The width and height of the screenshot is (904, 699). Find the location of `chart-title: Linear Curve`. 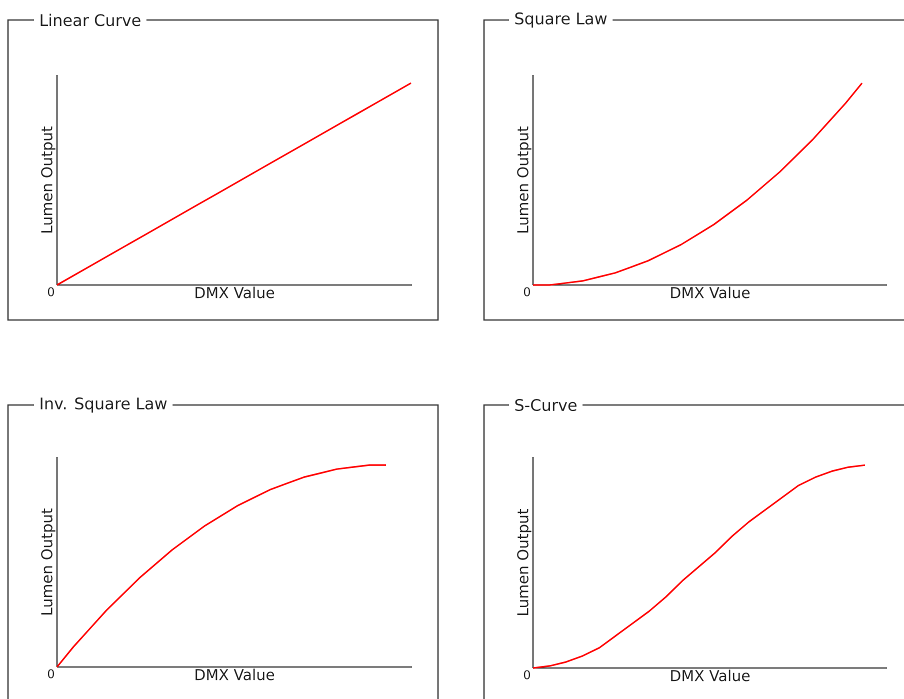

chart-title: Linear Curve is located at coordinates (90, 20).